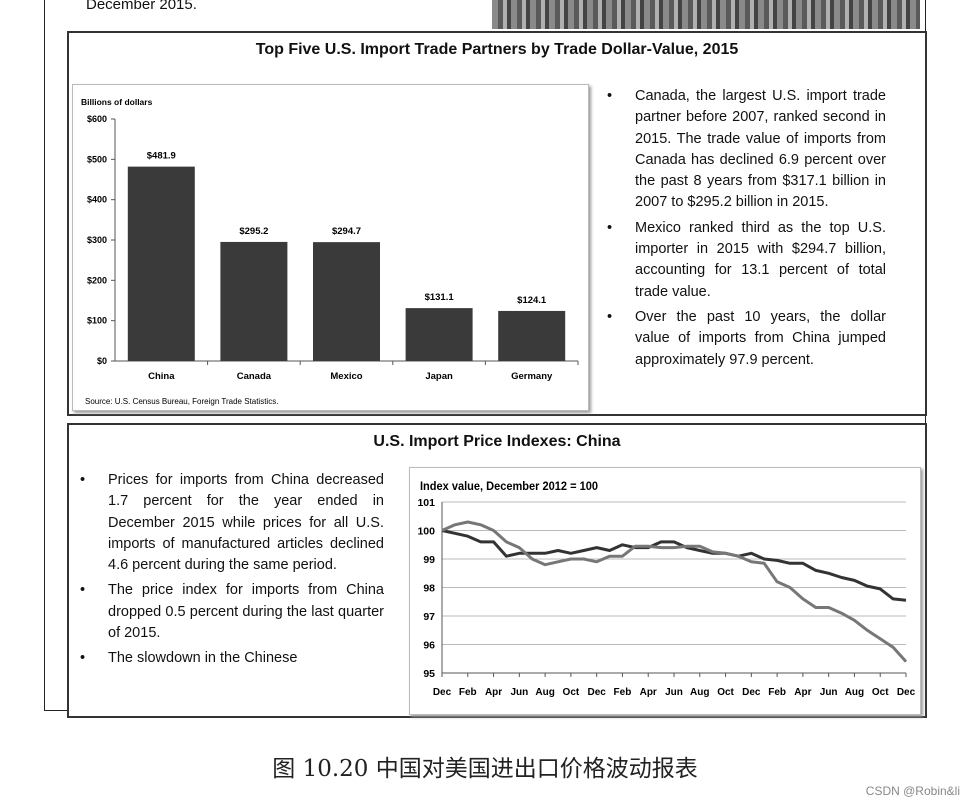  What do you see at coordinates (346, 376) in the screenshot?
I see `x-tick-label: Mexico` at bounding box center [346, 376].